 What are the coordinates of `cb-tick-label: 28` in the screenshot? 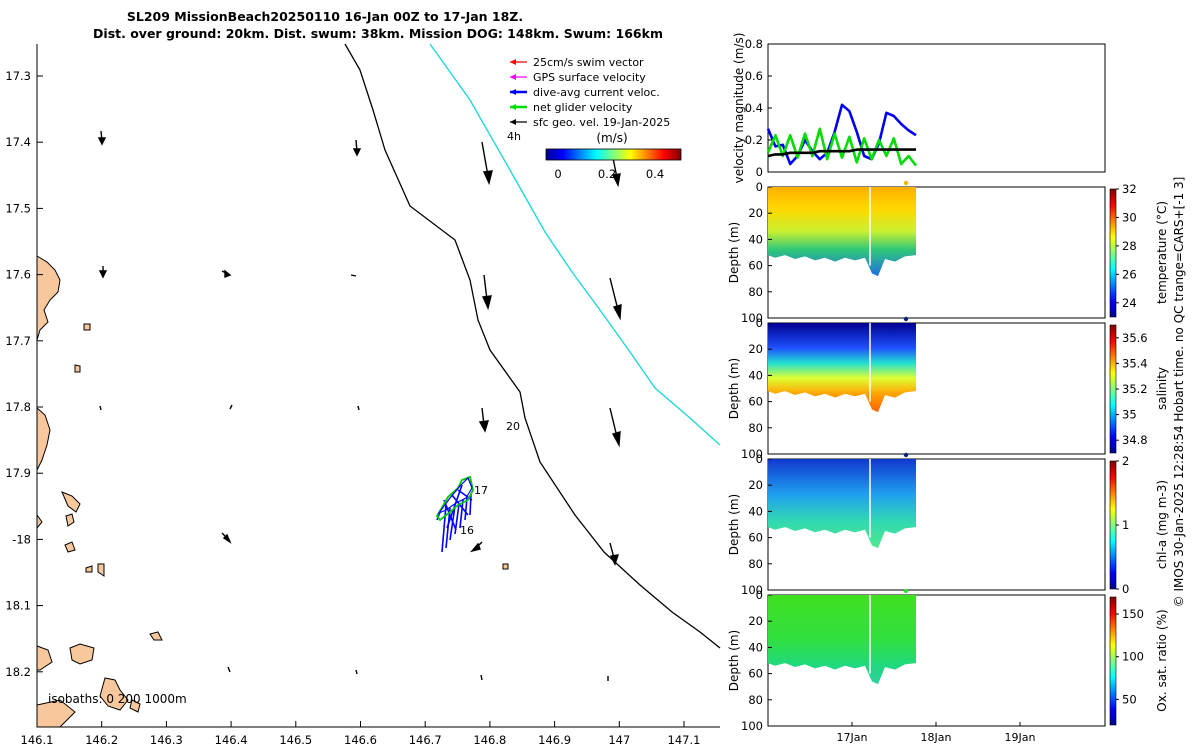 It's located at (1129, 246).